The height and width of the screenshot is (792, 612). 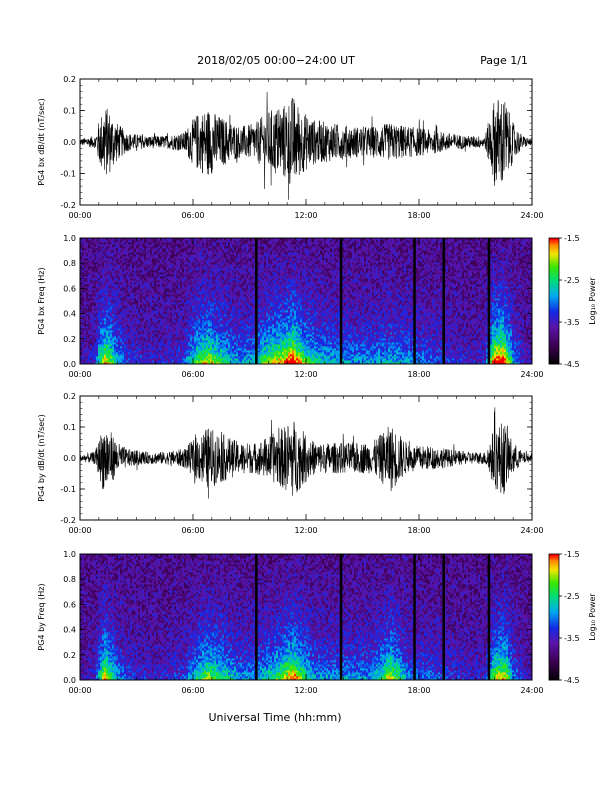 What do you see at coordinates (305, 215) in the screenshot?
I see `x-tick-label: 12:00` at bounding box center [305, 215].